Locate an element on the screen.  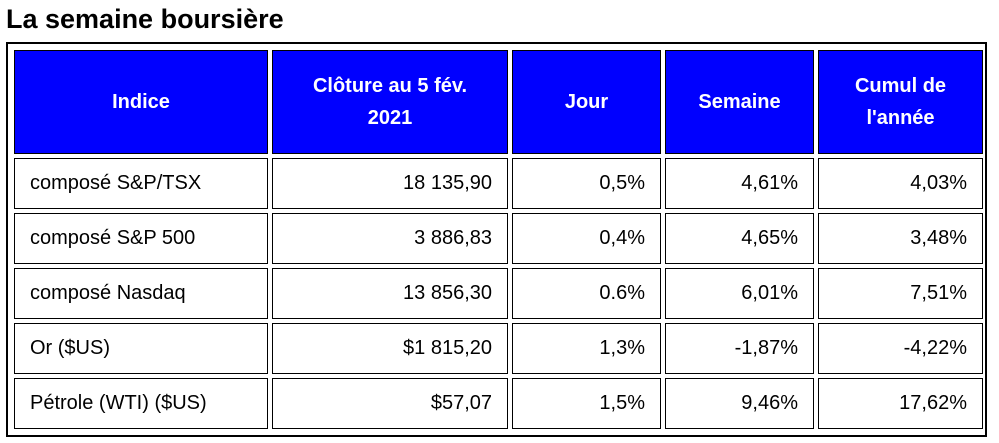
column-header-cumul: Cumul de l'année is located at coordinates (900, 102).